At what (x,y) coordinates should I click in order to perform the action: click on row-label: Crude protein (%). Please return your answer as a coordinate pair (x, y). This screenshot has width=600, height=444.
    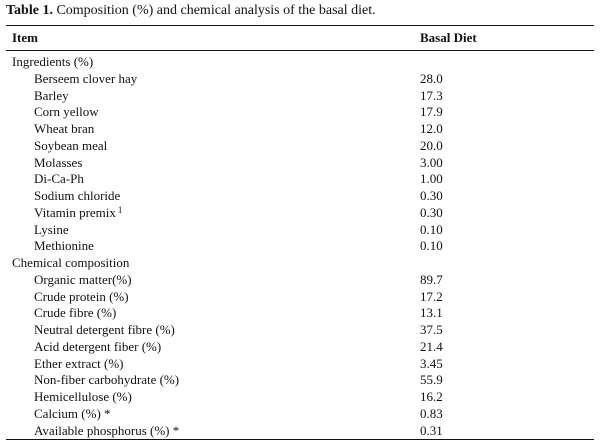
    Looking at the image, I should click on (81, 297).